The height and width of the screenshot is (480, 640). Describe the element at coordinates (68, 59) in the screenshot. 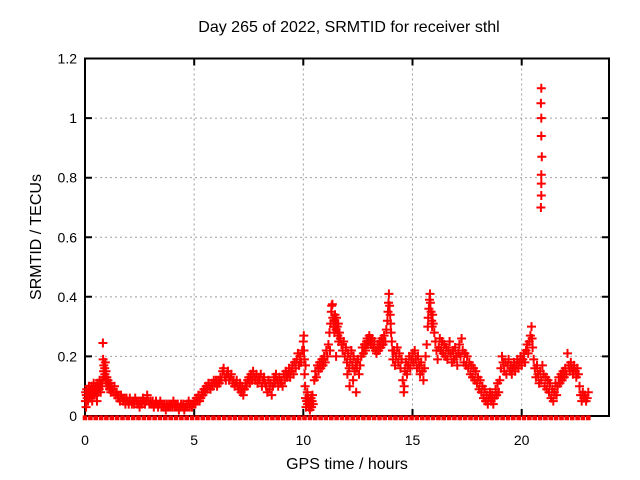

I see `y-tick-label: 1.2` at that location.